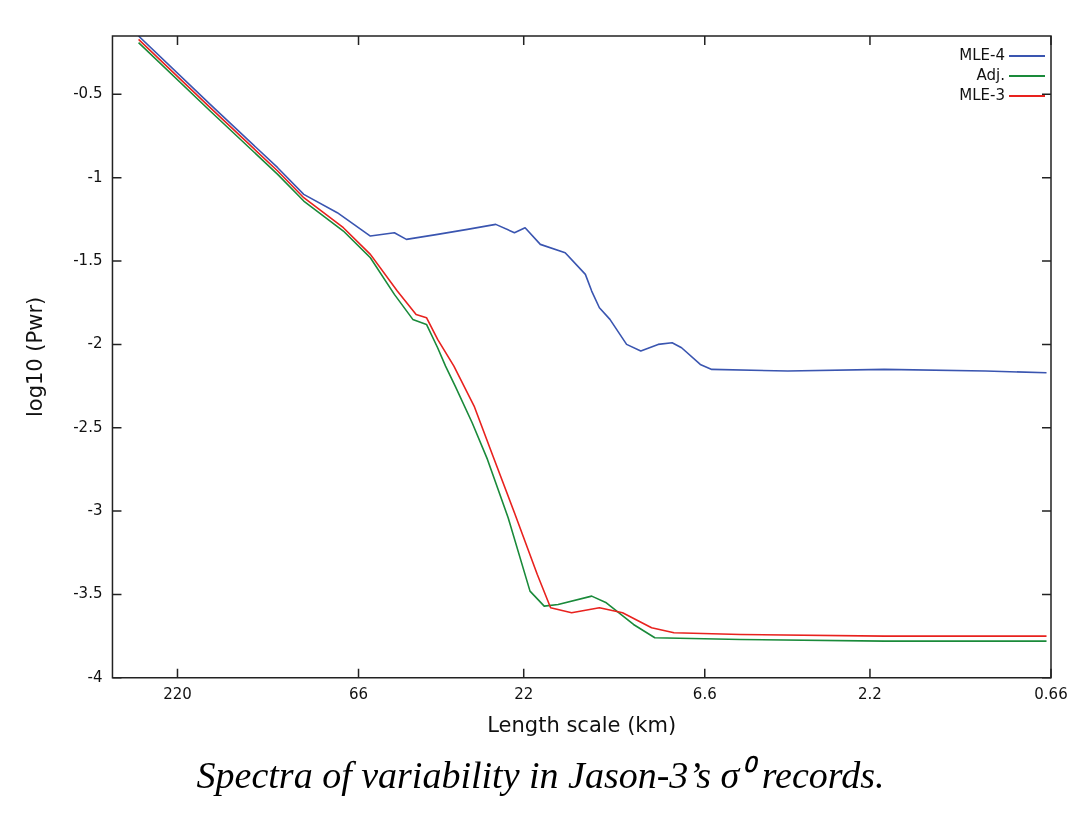 The width and height of the screenshot is (1081, 817). Describe the element at coordinates (88, 593) in the screenshot. I see `y-tick-label: -3.5` at that location.